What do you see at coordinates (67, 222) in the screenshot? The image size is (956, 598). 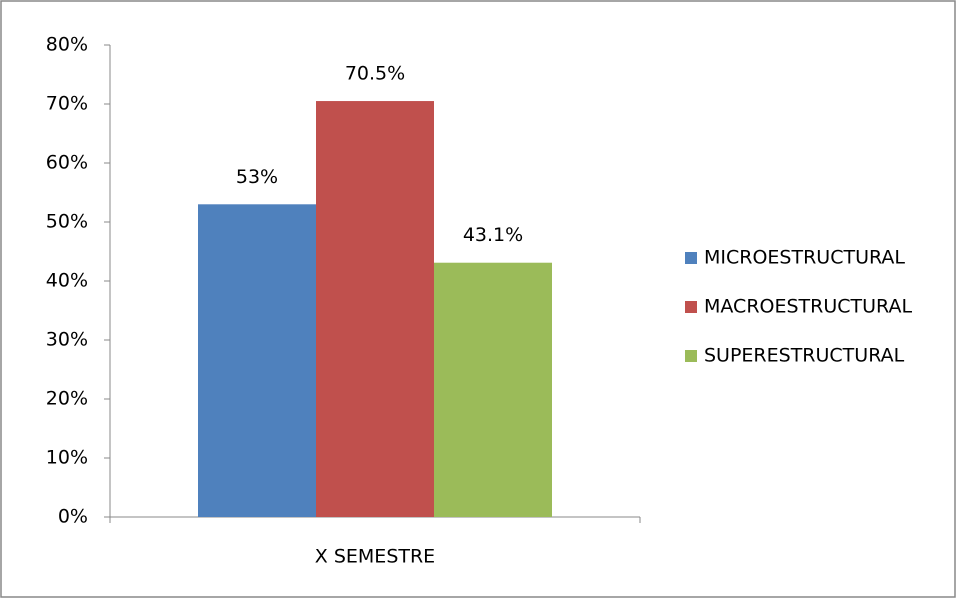 I see `y-tick-label: 50%` at bounding box center [67, 222].